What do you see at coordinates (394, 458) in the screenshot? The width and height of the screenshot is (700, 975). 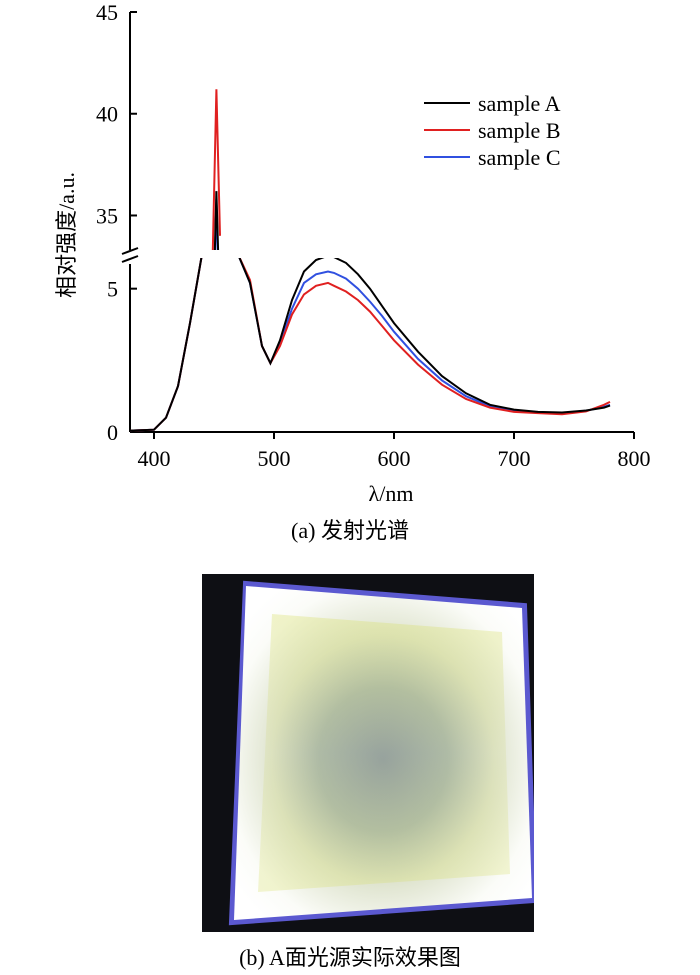 I see `x-tick-label: 600` at bounding box center [394, 458].